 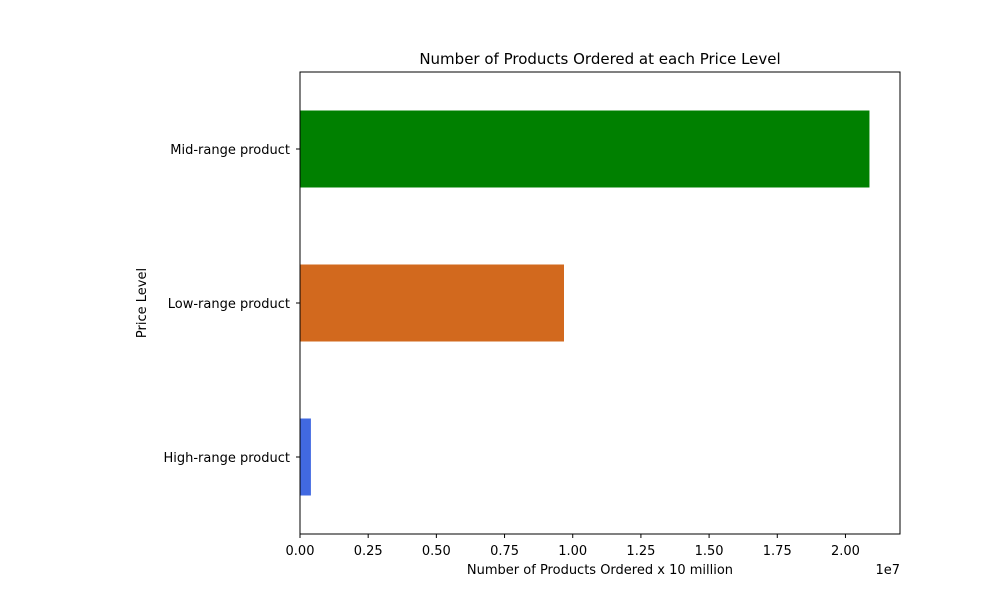 I want to click on bar-low-range-product, so click(x=432, y=303).